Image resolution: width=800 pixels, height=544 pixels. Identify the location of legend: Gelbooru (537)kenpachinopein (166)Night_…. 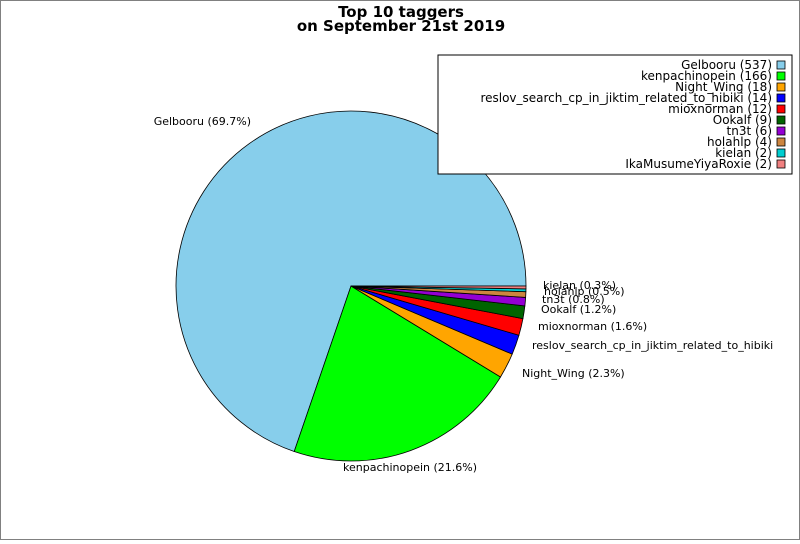
(615, 114).